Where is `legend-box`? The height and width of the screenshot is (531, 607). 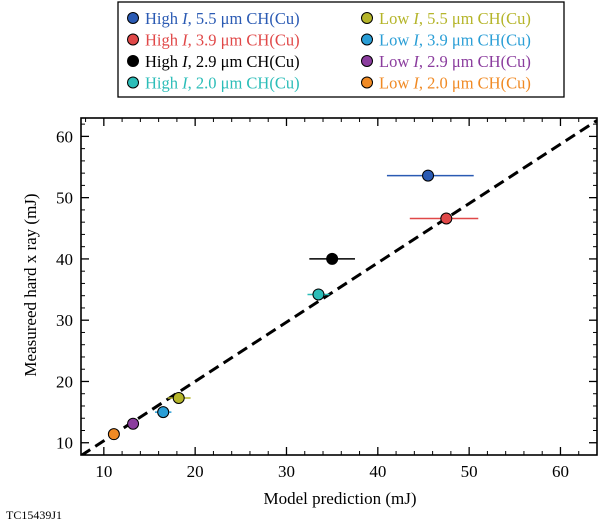 legend-box is located at coordinates (341, 49).